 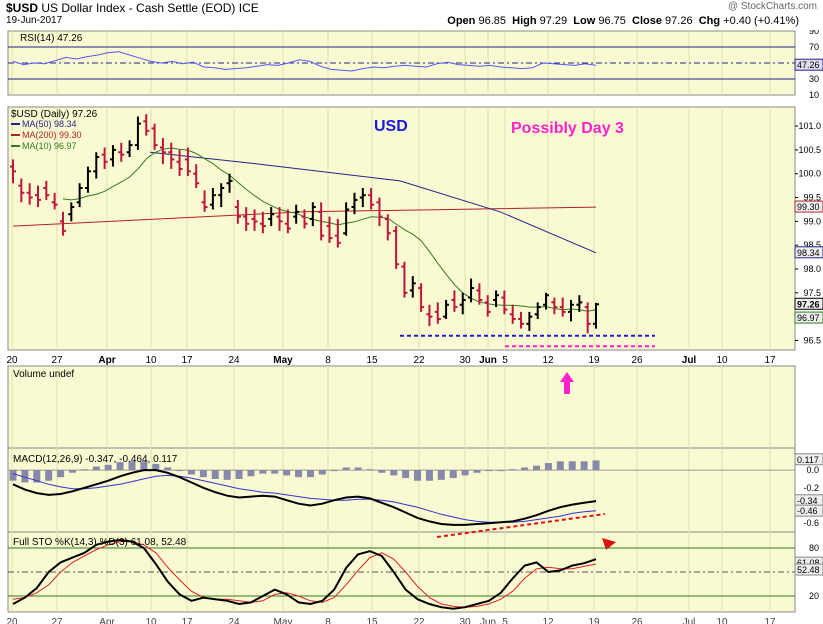 I want to click on x-tick-label-bottom: 24, so click(x=234, y=620).